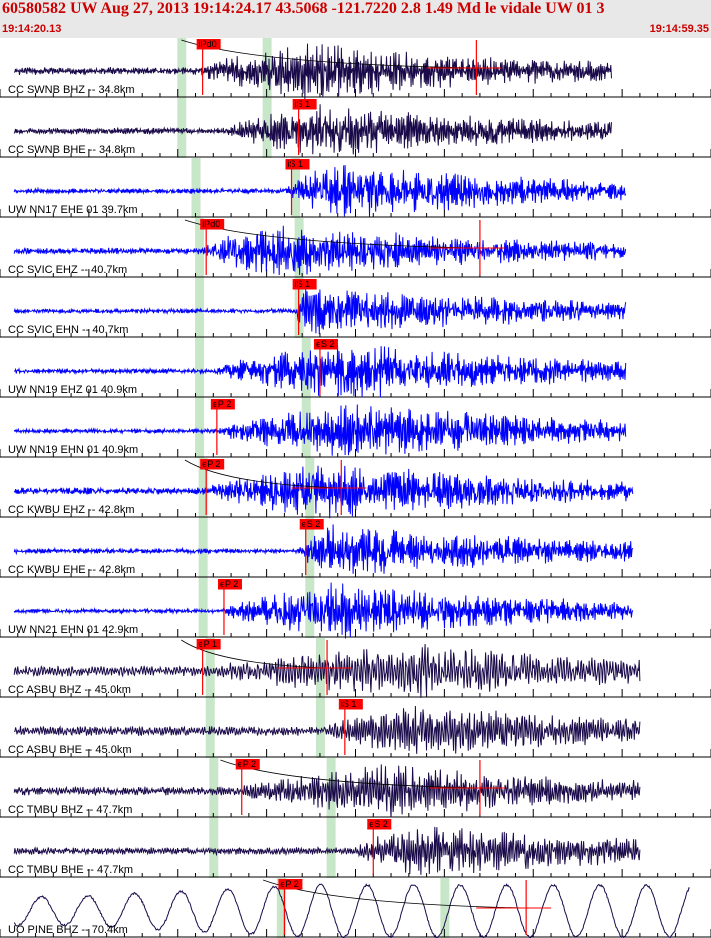 Image resolution: width=711 pixels, height=938 pixels. What do you see at coordinates (73, 450) in the screenshot?
I see `trace-label: UW NN19 EHN 01 40.9km` at bounding box center [73, 450].